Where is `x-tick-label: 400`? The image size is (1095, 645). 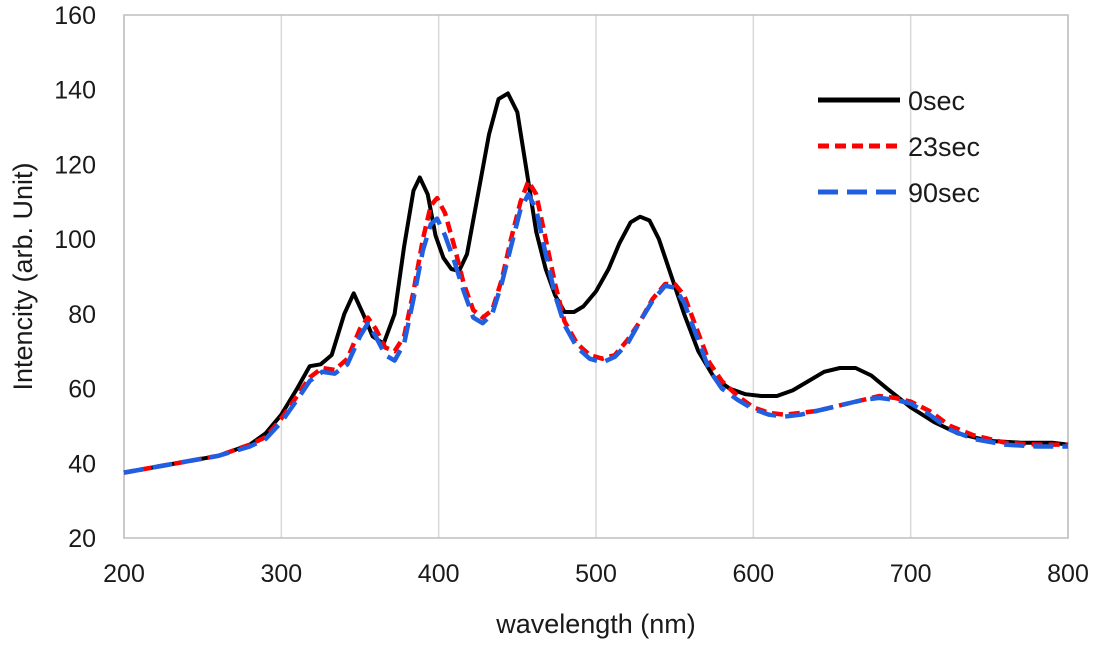 x-tick-label: 400 is located at coordinates (439, 574).